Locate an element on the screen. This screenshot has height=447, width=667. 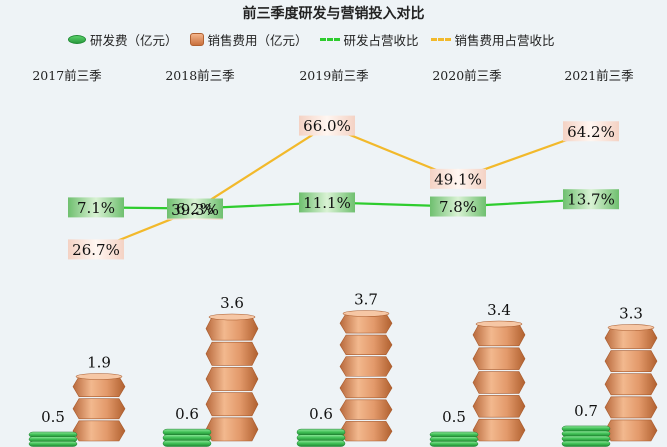
category-label: 2020前三季 is located at coordinates (467, 75).